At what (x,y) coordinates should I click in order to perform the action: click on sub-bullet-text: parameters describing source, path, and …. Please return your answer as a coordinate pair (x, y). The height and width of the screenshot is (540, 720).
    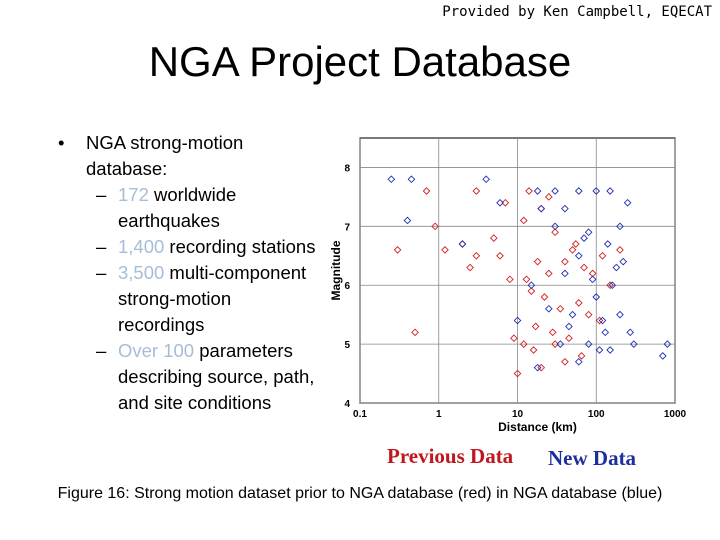
    Looking at the image, I should click on (216, 376).